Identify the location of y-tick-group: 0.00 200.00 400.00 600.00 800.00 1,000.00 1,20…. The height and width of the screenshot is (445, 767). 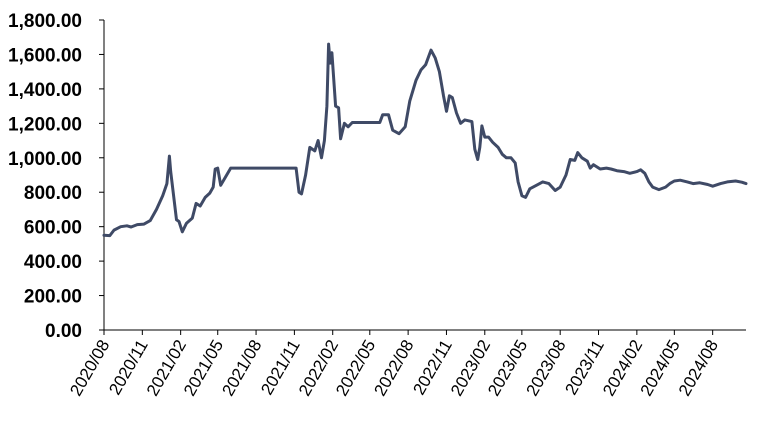
(56, 176).